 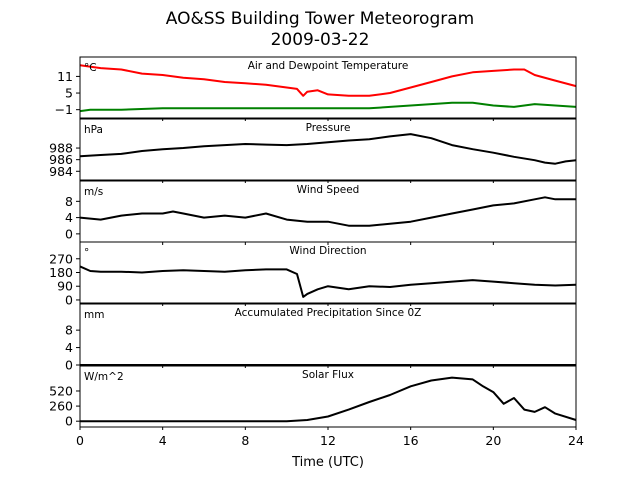 What do you see at coordinates (320, 40) in the screenshot?
I see `chart-subtitle: 2009-03-22` at bounding box center [320, 40].